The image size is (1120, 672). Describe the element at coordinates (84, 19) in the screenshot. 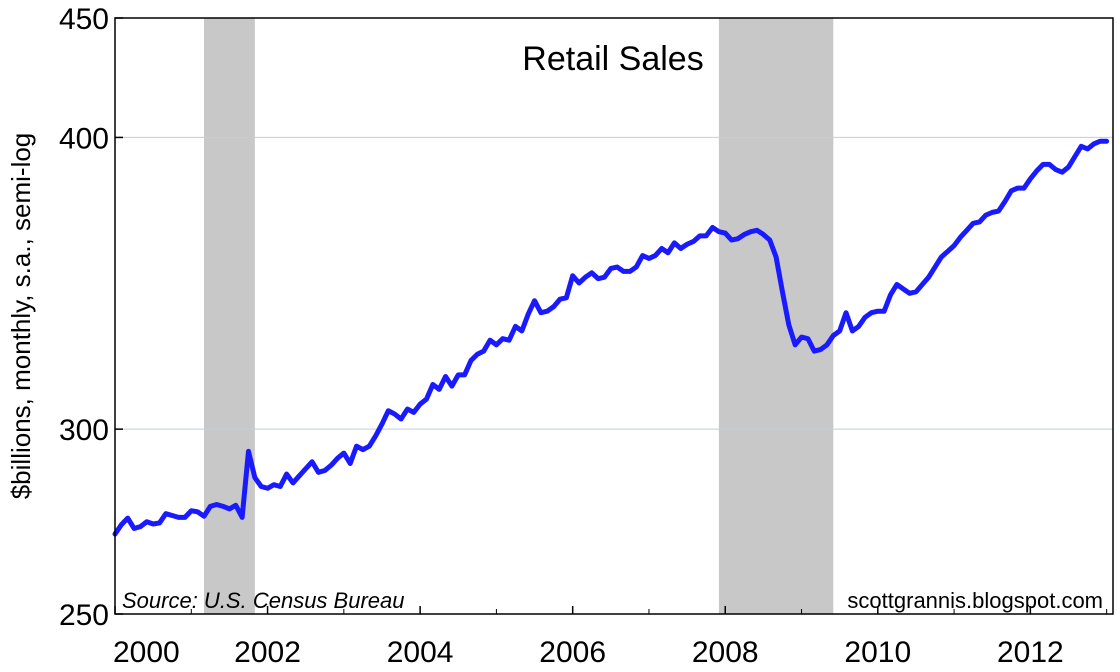

I see `y-tick-label: 450` at that location.